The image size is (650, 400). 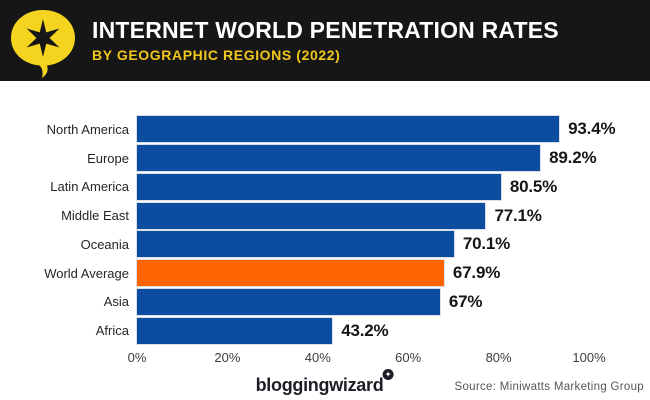 I want to click on value-label: 43.2%, so click(x=365, y=330).